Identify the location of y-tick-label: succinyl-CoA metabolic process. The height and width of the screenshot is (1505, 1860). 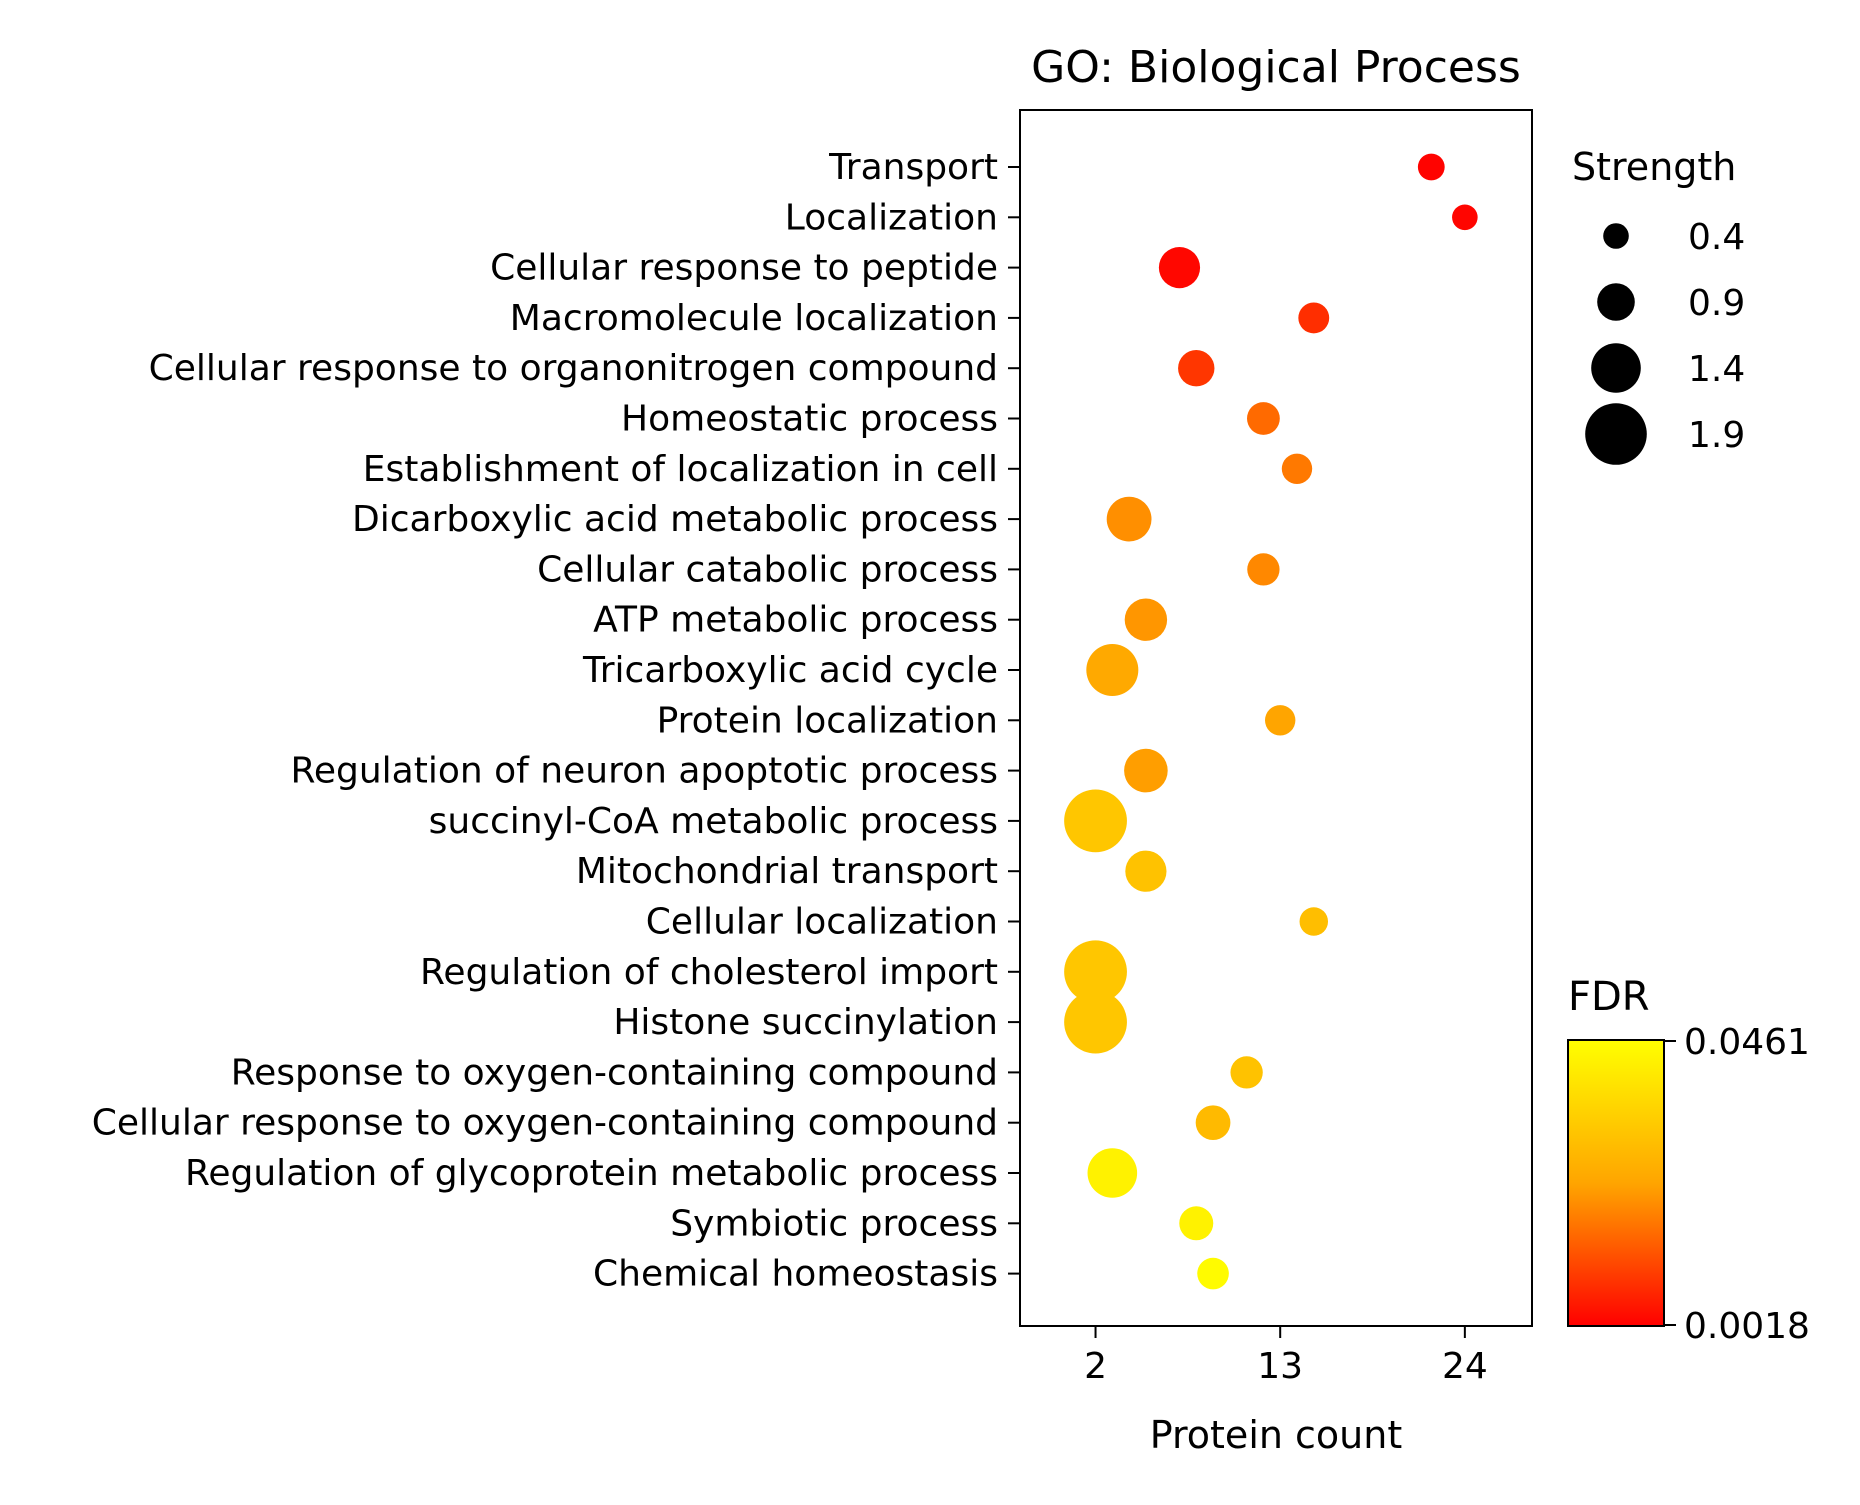
(713, 821).